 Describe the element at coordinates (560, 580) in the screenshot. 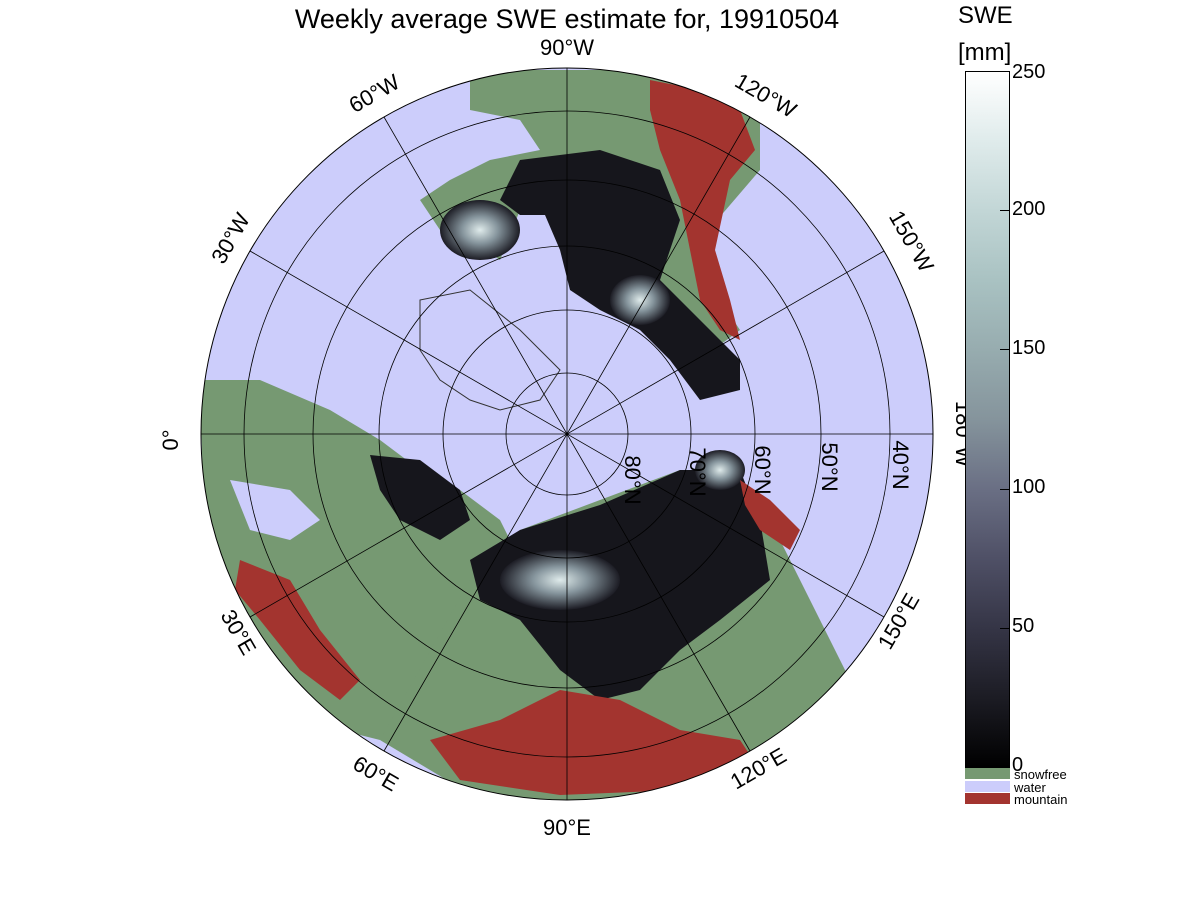

I see `swe-high-siberia-west` at that location.